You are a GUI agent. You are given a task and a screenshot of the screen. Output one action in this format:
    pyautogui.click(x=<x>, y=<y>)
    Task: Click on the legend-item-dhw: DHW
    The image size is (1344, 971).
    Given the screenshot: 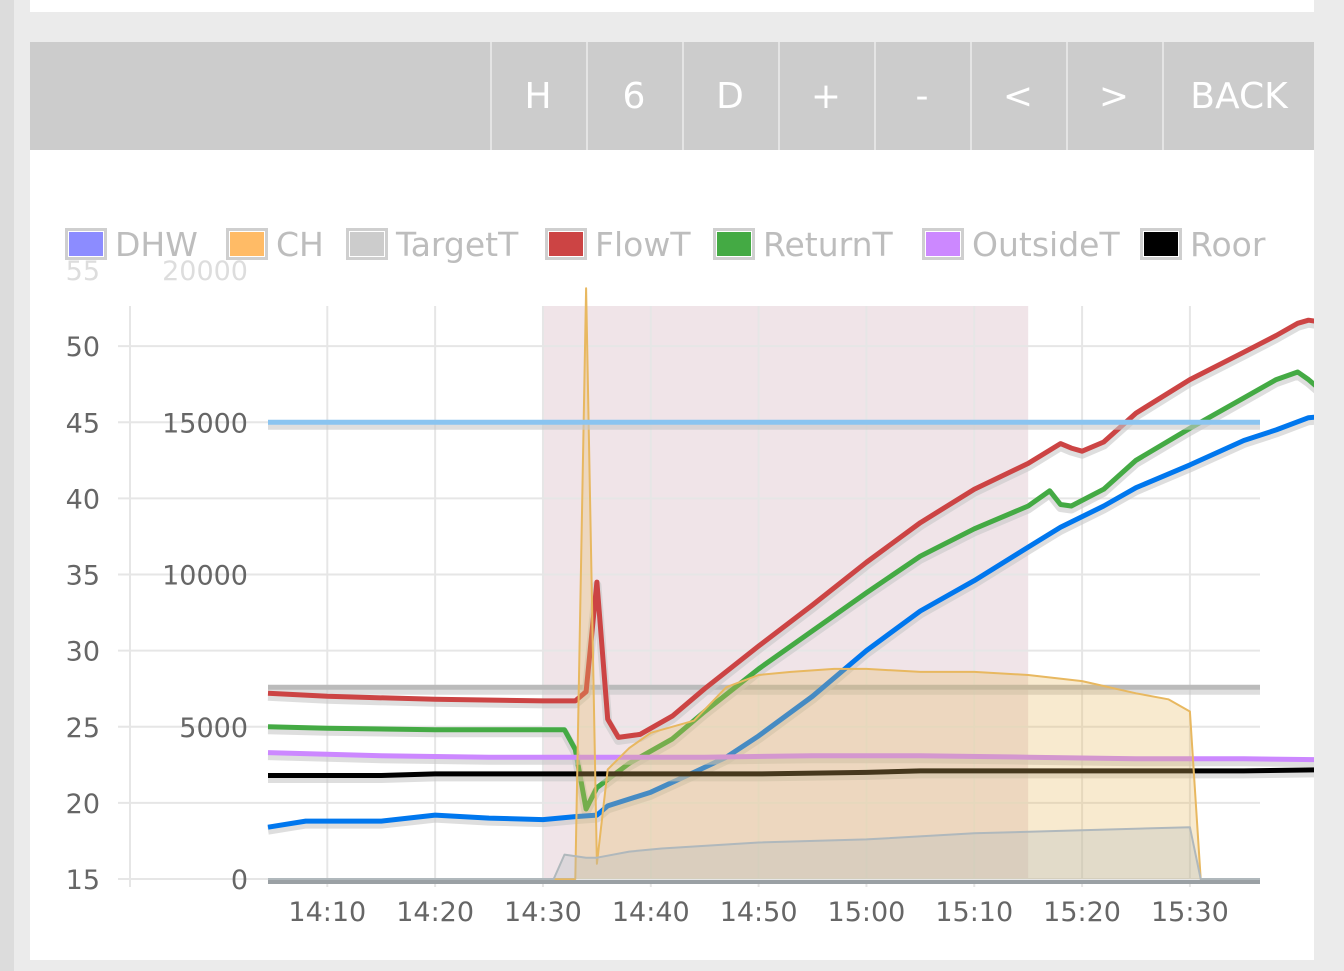 What is the action you would take?
    pyautogui.click(x=131, y=244)
    